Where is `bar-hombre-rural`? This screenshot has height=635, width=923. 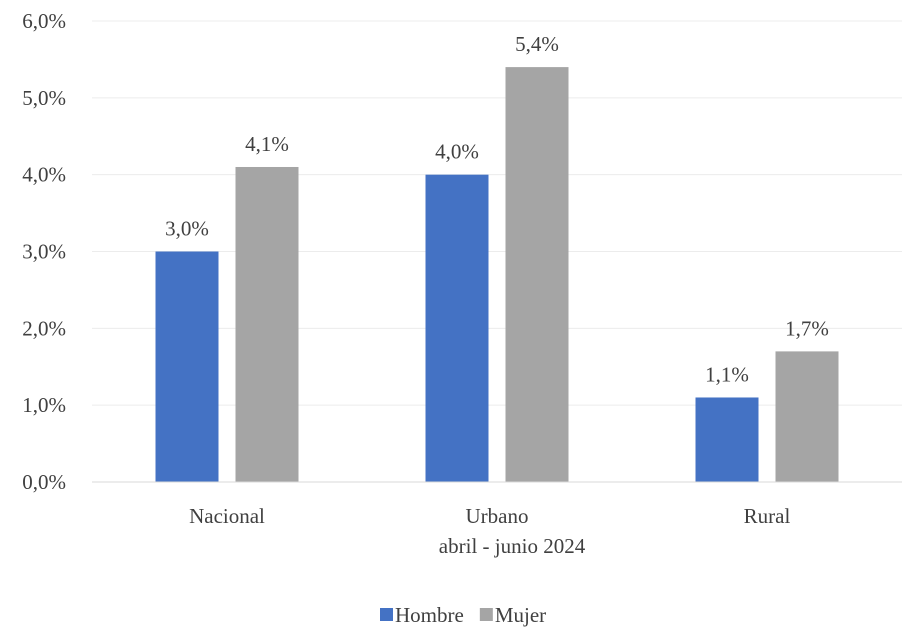
bar-hombre-rural is located at coordinates (727, 439).